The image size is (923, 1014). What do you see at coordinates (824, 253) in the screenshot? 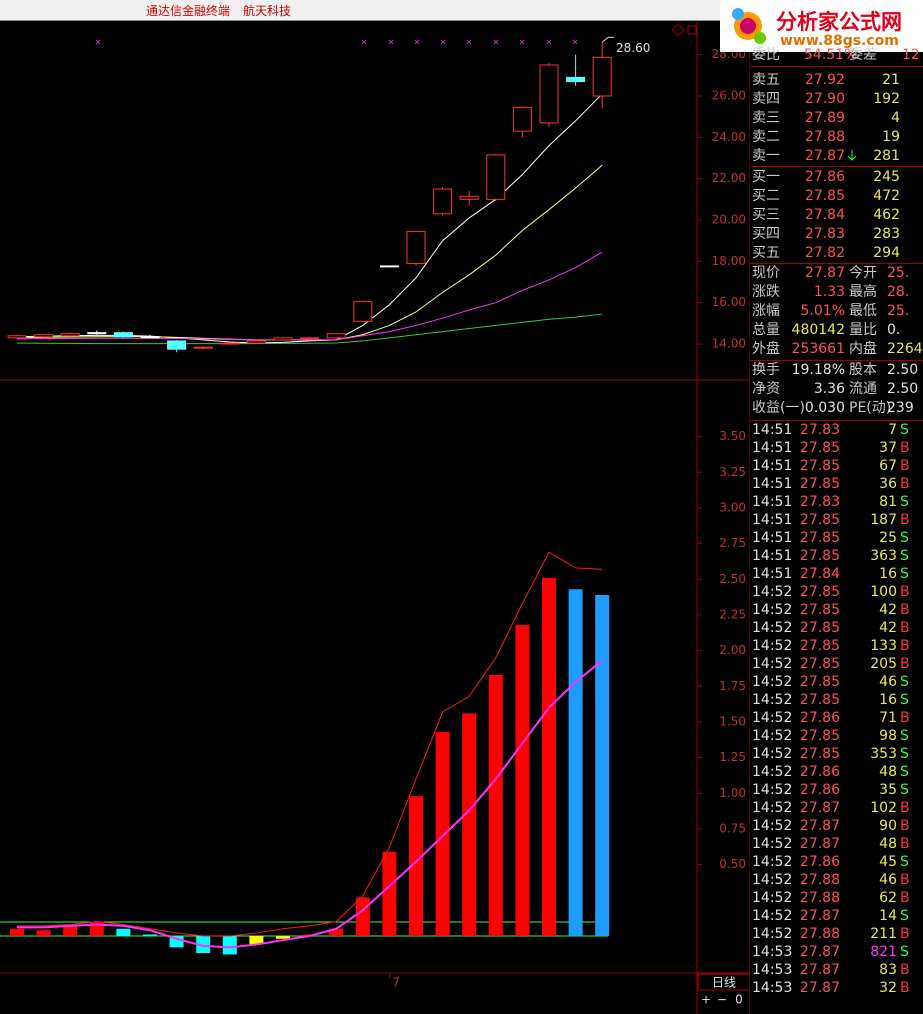
I see `bid-price: 27.82` at bounding box center [824, 253].